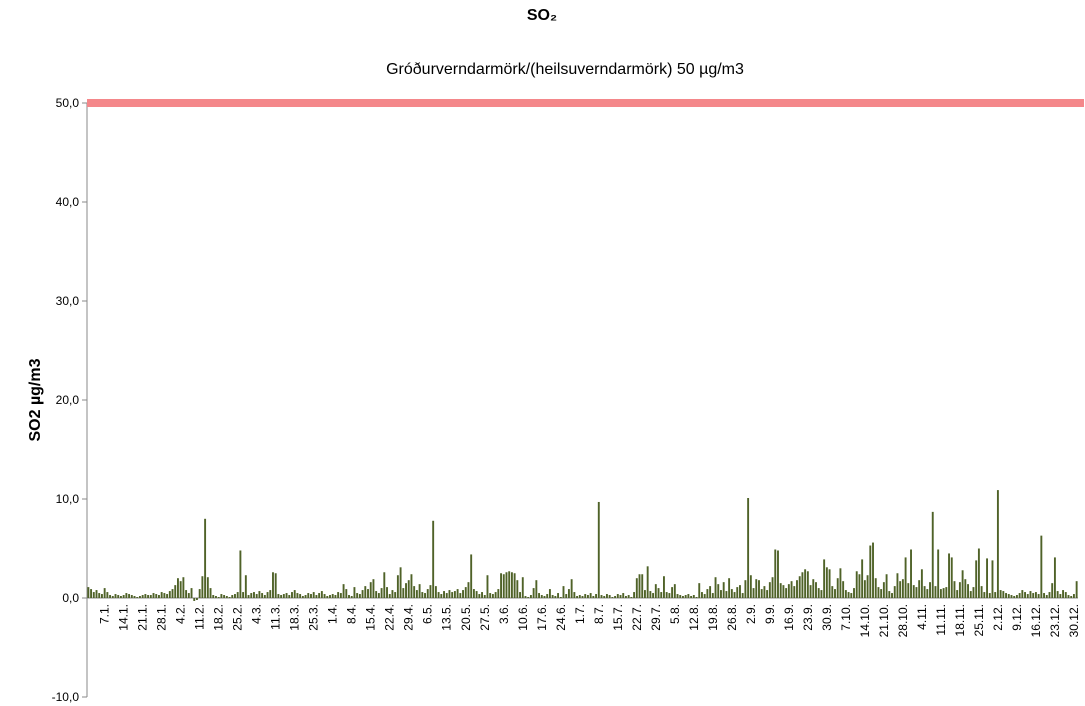  What do you see at coordinates (68, 400) in the screenshot?
I see `y-tick-label: 20,0` at bounding box center [68, 400].